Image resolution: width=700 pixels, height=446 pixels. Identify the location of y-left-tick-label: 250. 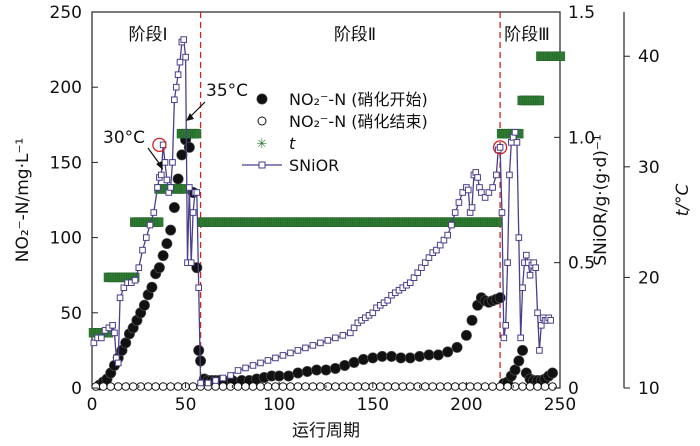
(66, 13).